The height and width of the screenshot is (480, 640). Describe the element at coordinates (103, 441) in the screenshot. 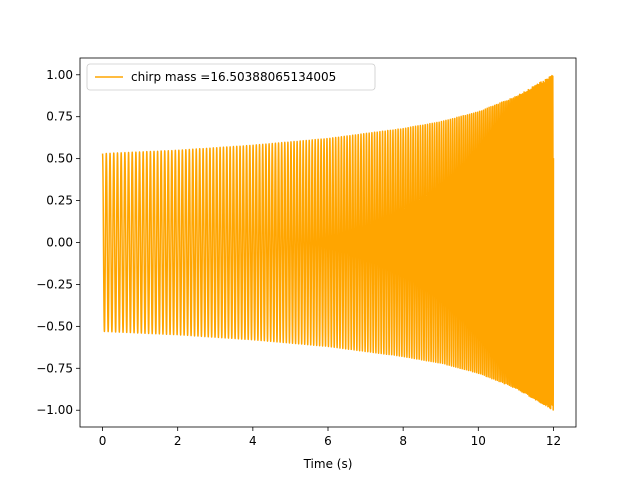

I see `x-tick-label: 0` at that location.